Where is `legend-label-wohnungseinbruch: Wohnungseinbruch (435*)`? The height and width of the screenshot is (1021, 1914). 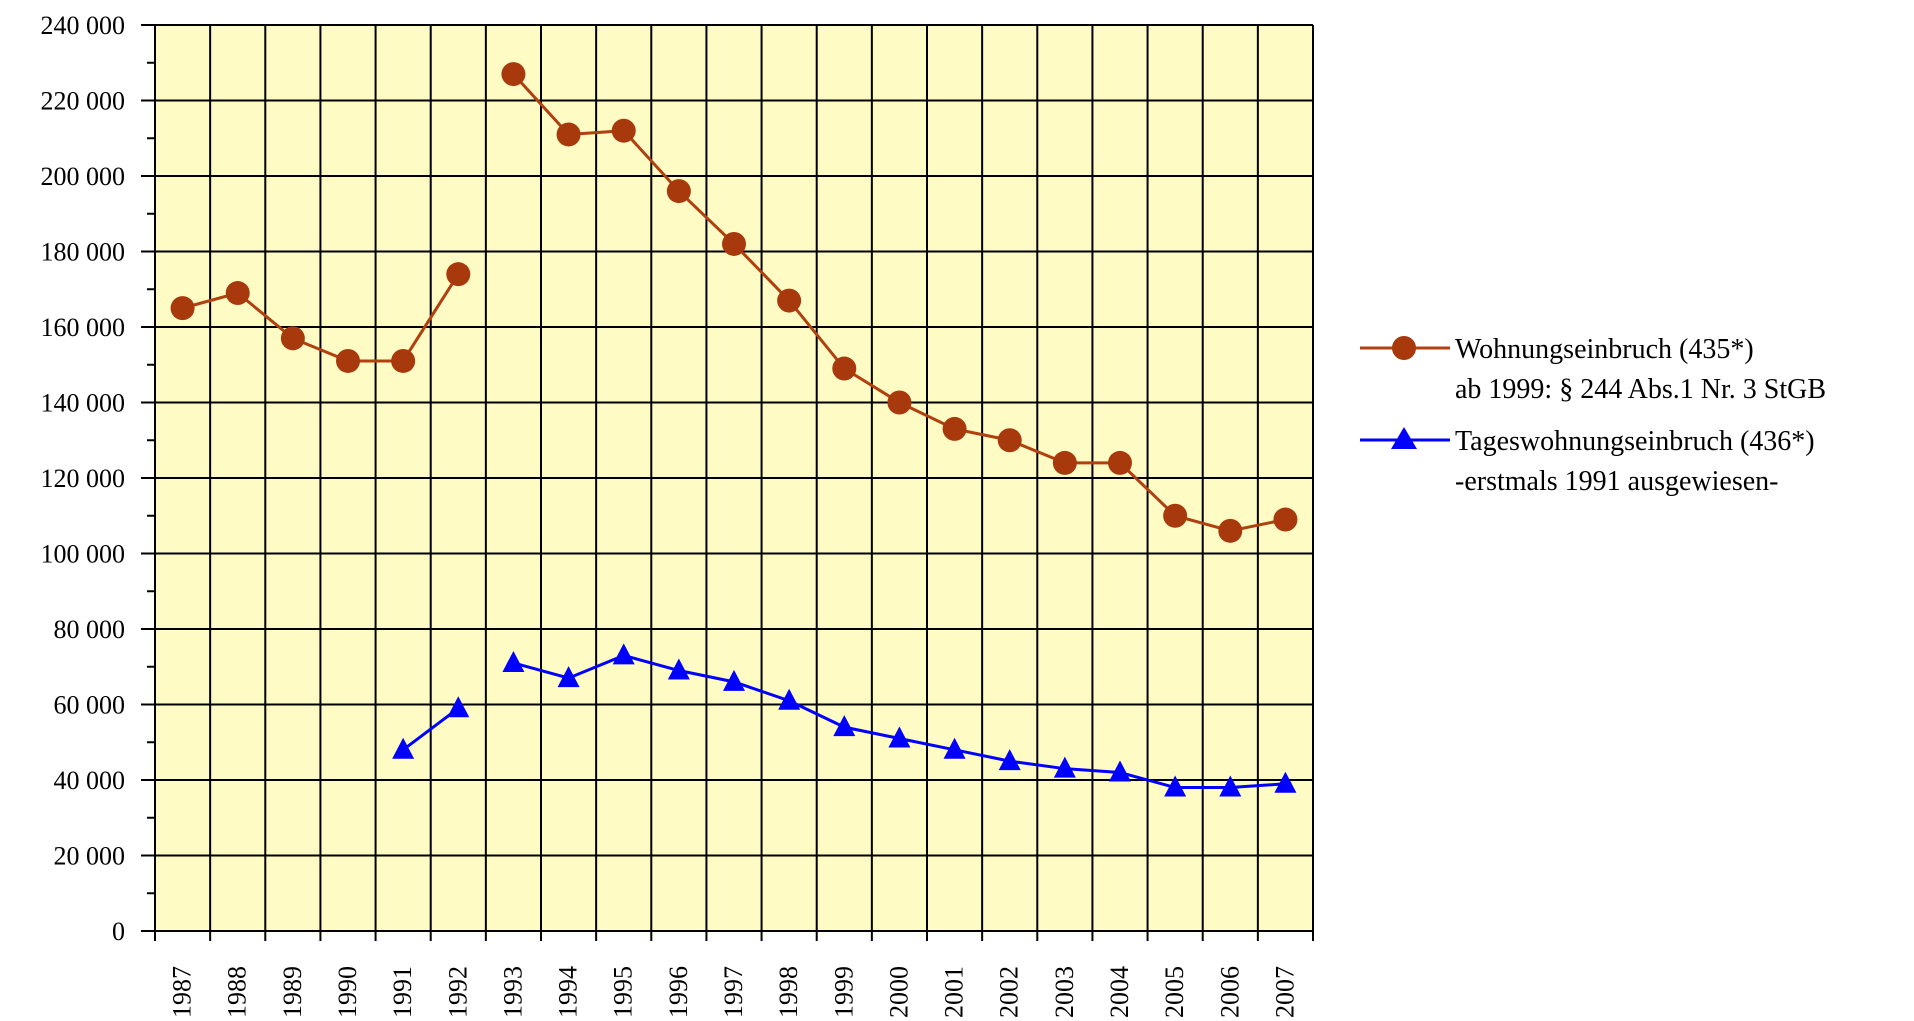 legend-label-wohnungseinbruch: Wohnungseinbruch (435*) is located at coordinates (1604, 349).